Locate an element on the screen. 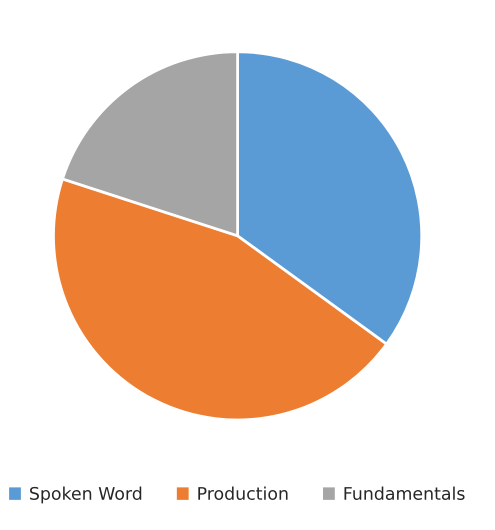  legend-label: Fundamentals is located at coordinates (404, 493).